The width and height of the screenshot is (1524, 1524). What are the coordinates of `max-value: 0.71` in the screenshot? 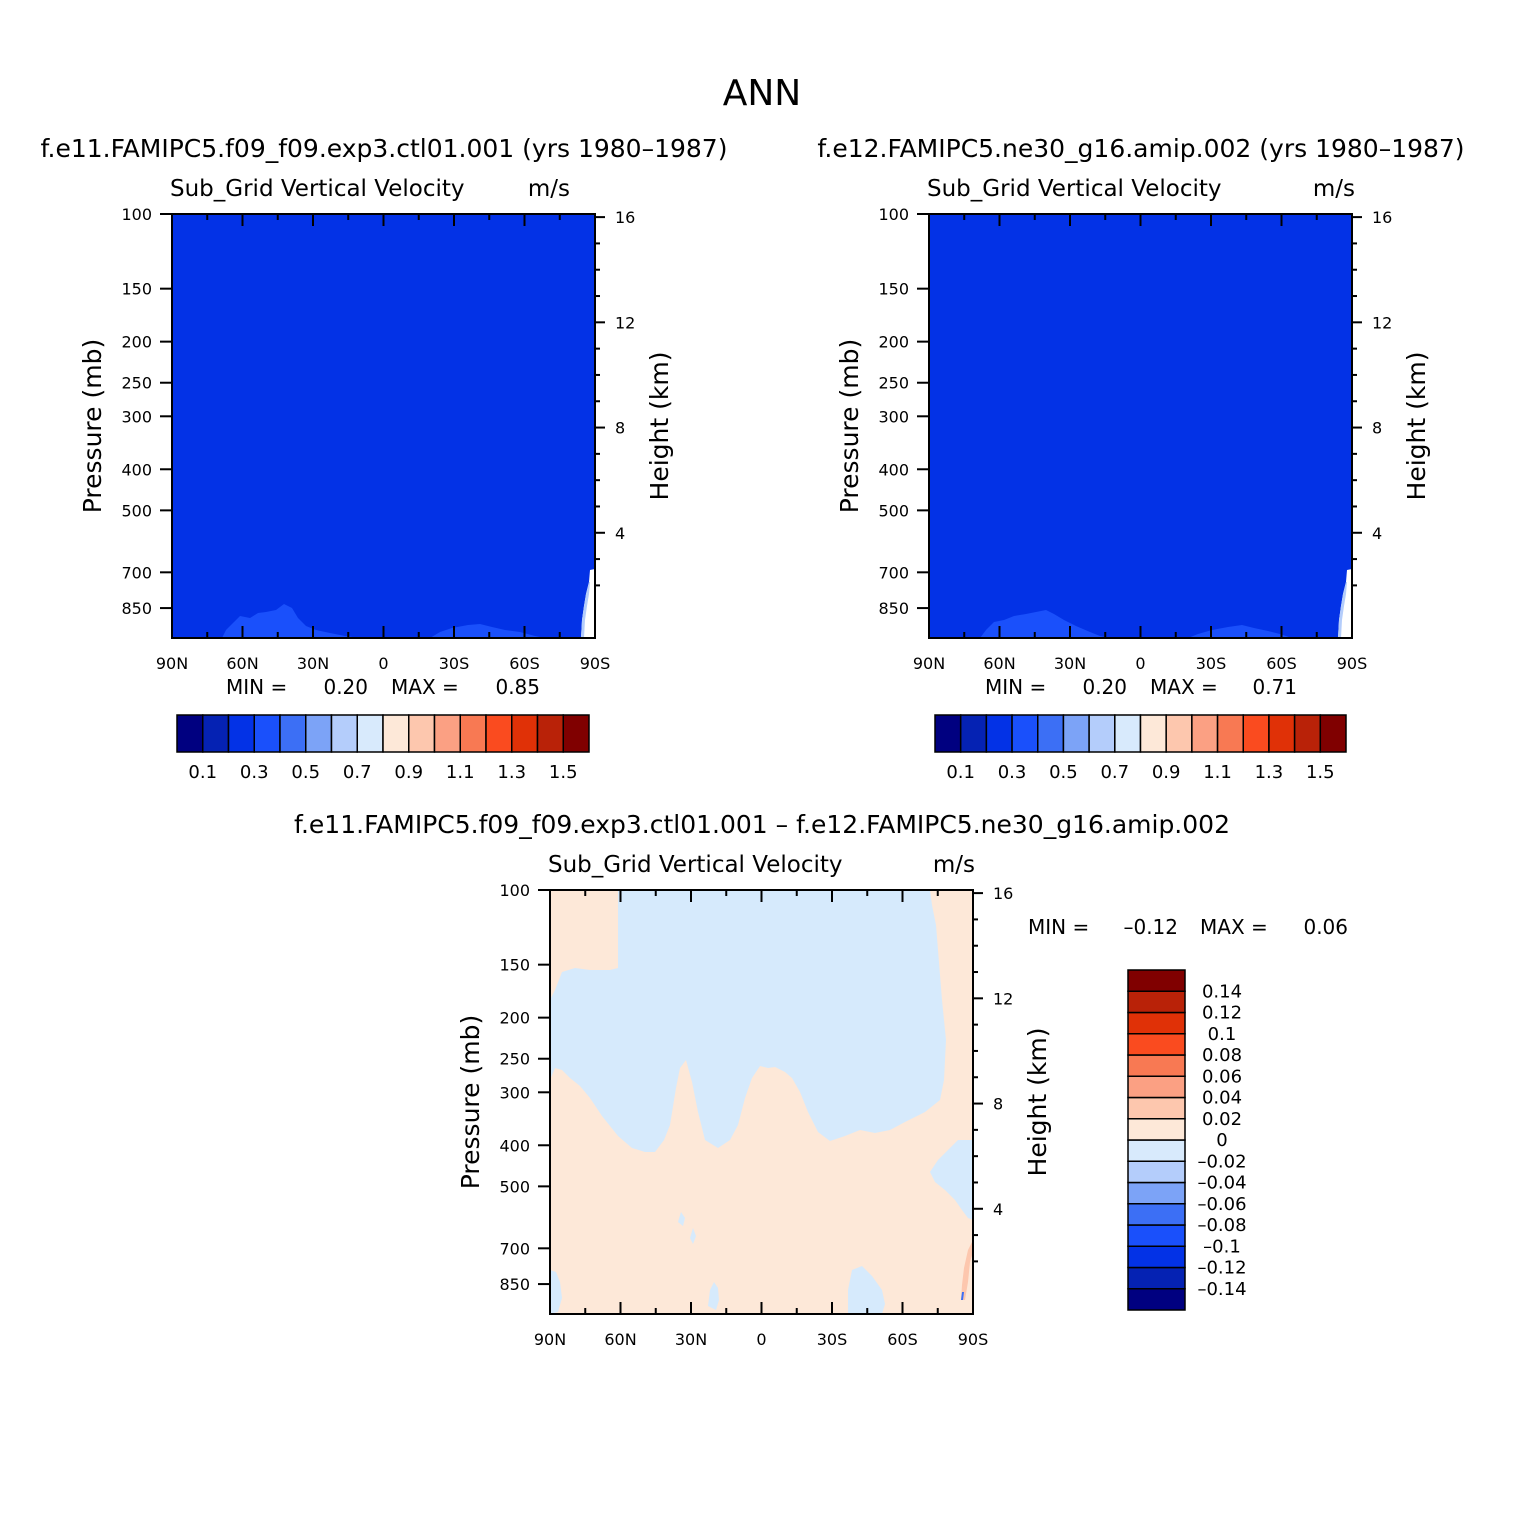 It's located at (1274, 687).